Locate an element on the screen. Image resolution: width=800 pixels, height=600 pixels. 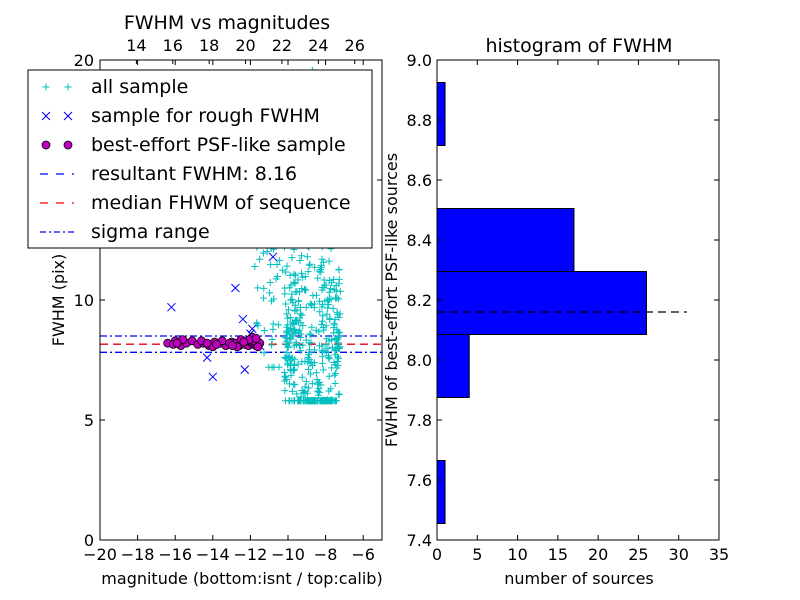
top-x-tick-label: 22 is located at coordinates (282, 45).